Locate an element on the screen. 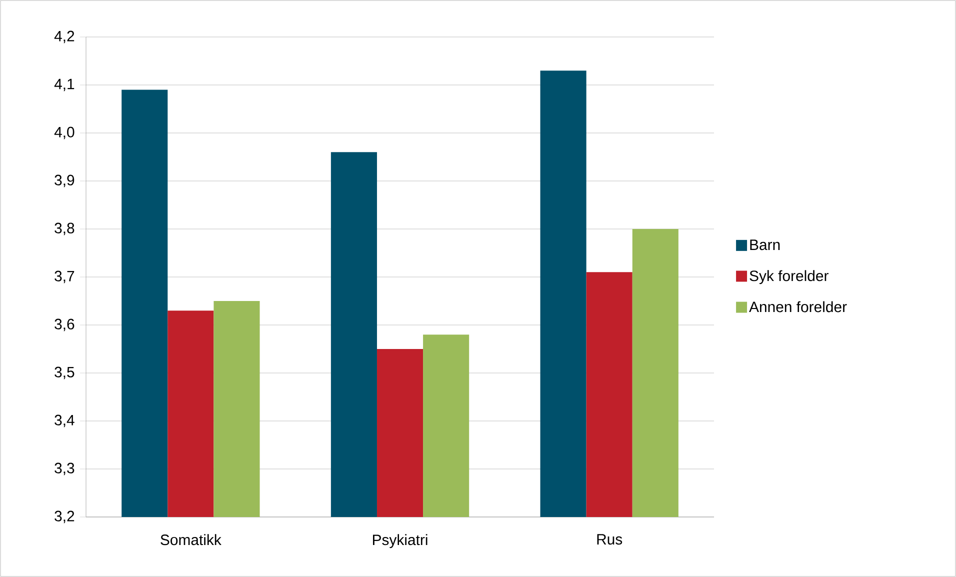  y-tick-label: 3,8 is located at coordinates (64, 229).